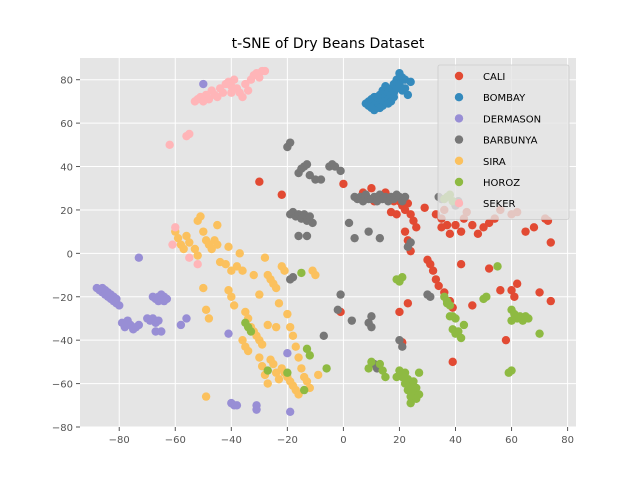 The width and height of the screenshot is (640, 480). I want to click on legend-frame, so click(503, 142).